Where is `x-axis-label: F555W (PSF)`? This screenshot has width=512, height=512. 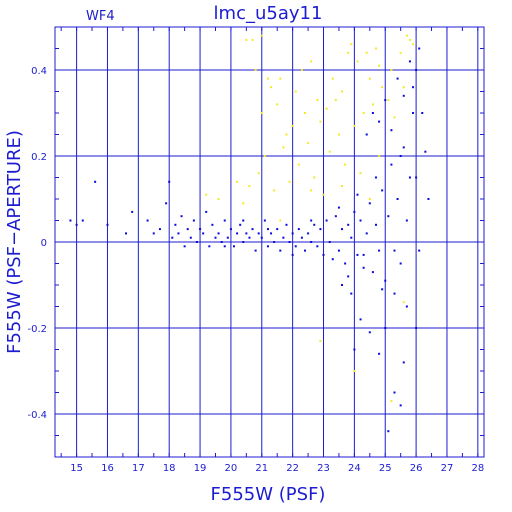
x-axis-label: F555W (PSF) is located at coordinates (268, 494).